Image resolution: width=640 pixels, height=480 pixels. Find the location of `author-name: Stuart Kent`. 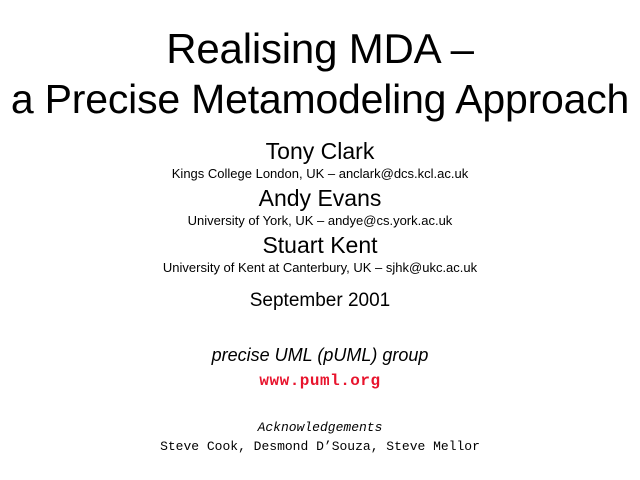

author-name: Stuart Kent is located at coordinates (320, 245).